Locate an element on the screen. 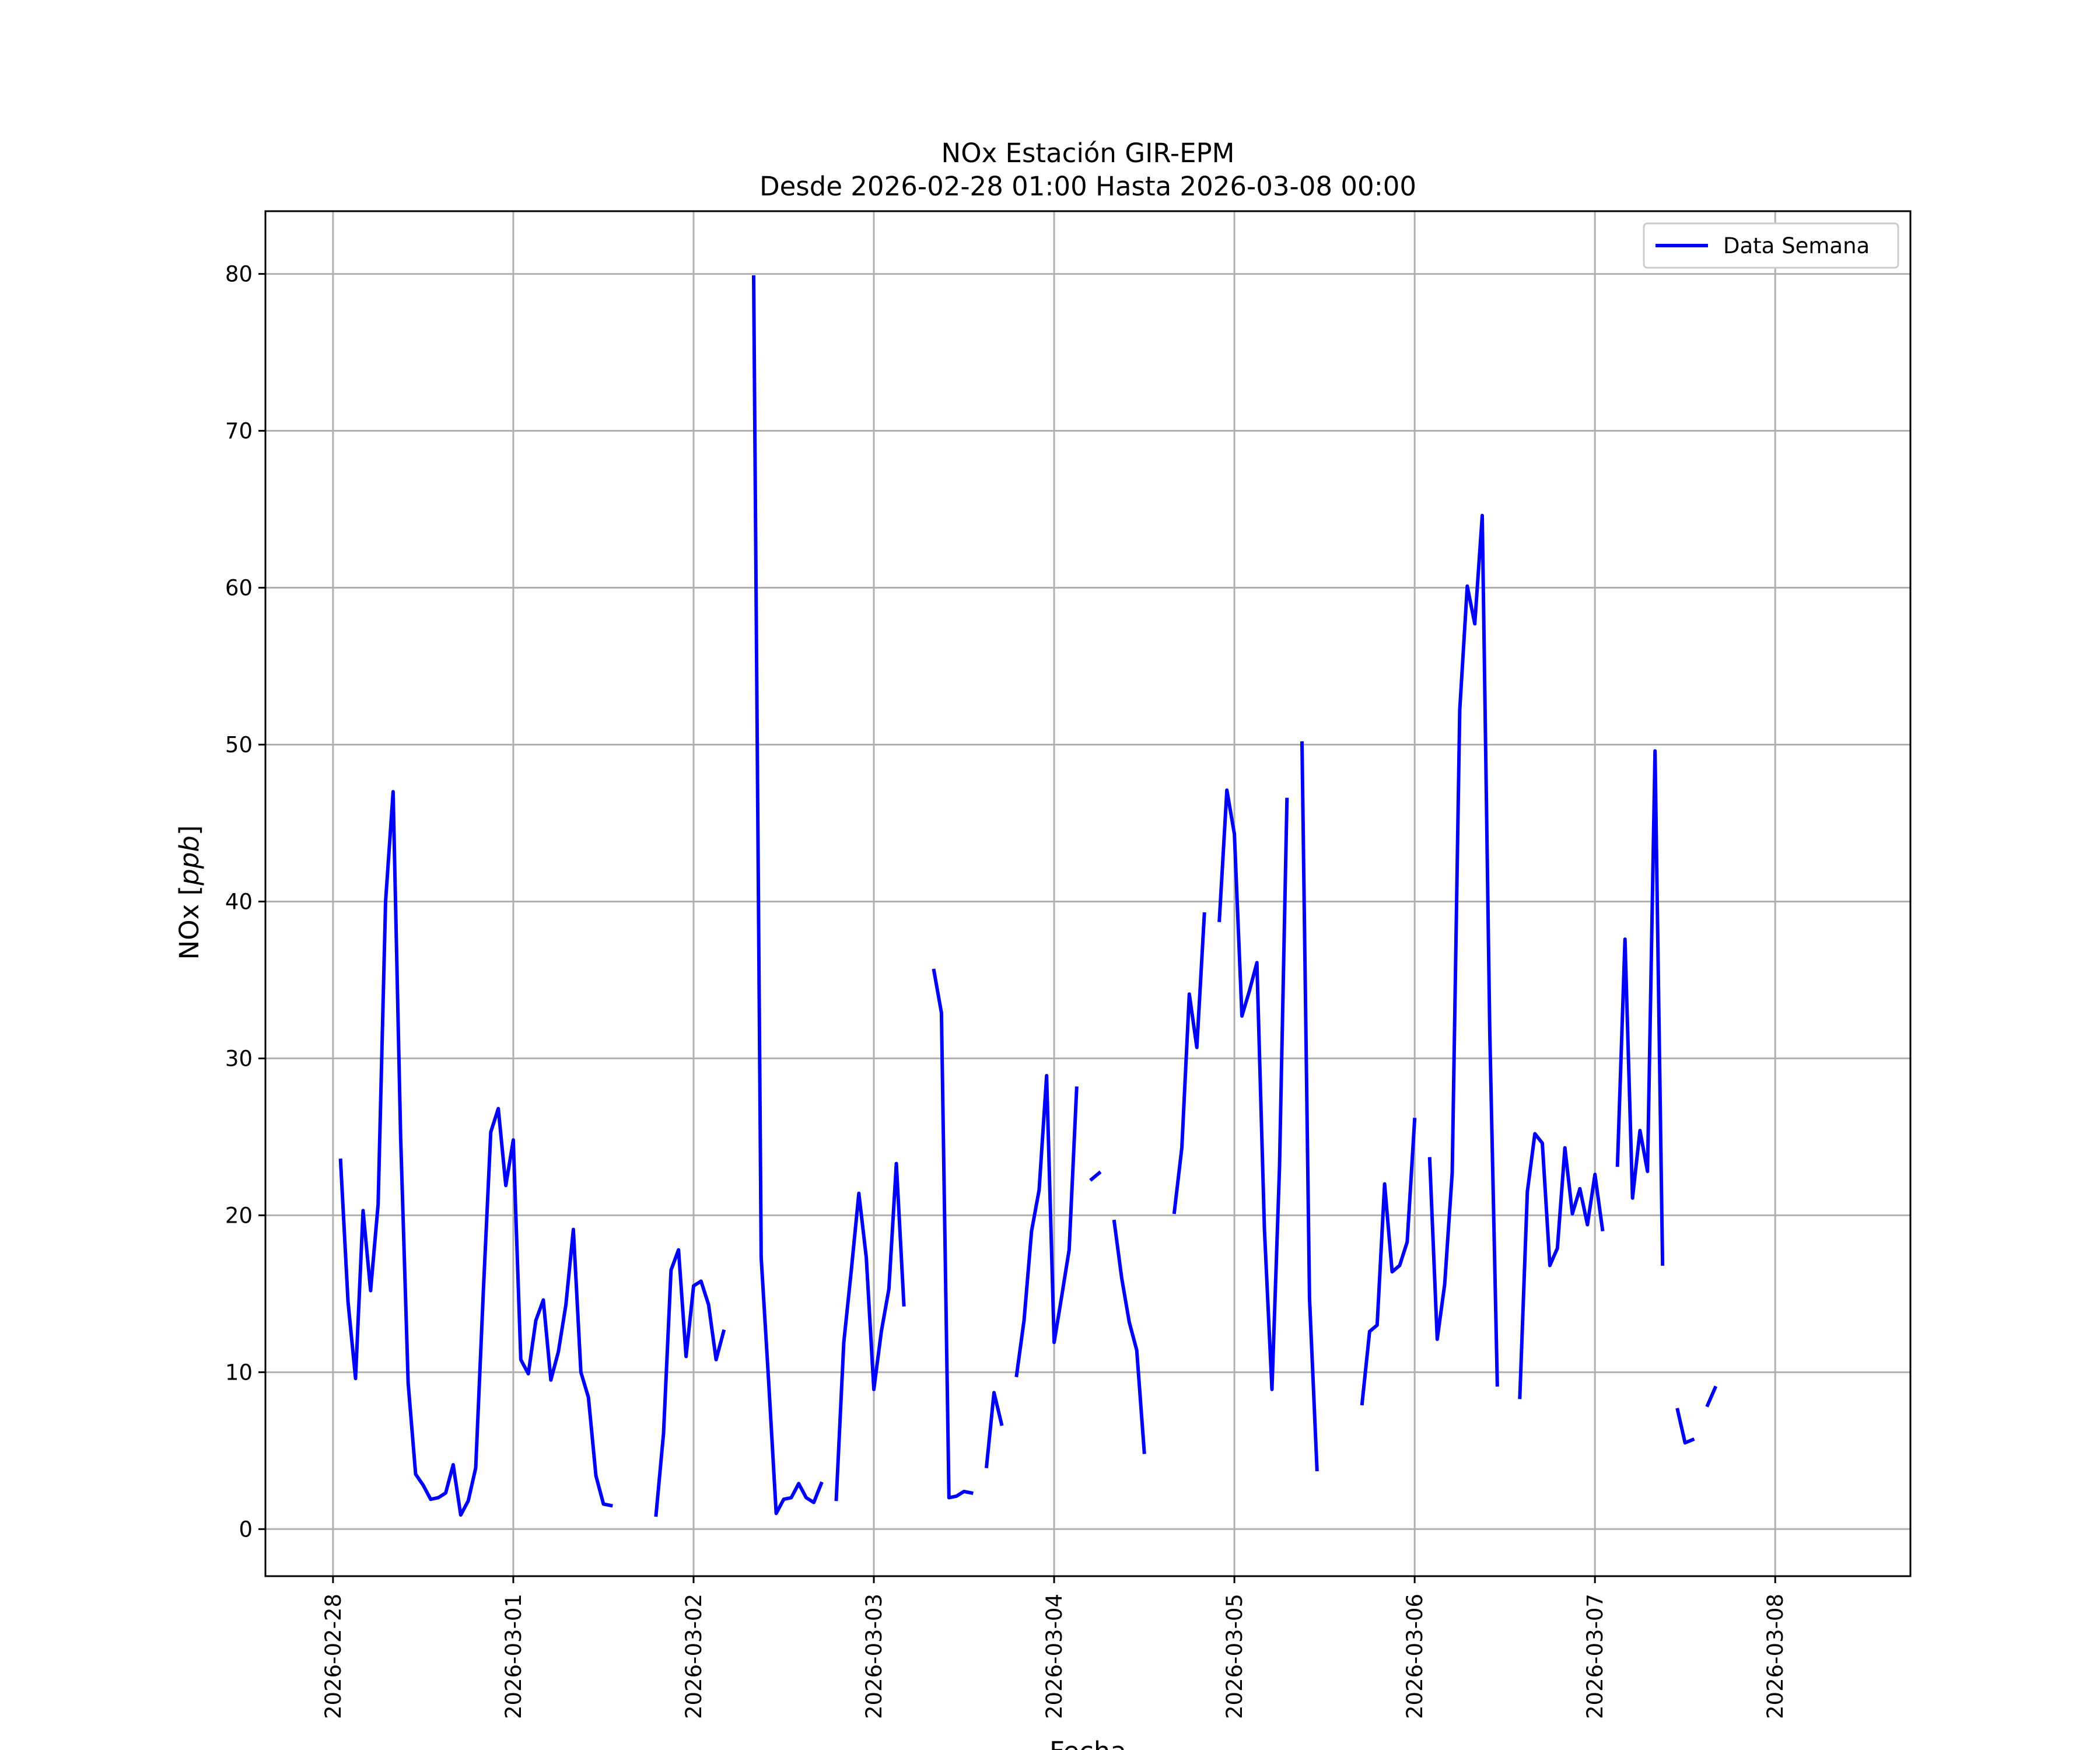 This screenshot has height=1750, width=2100. y-axis-label-unit: ppb is located at coordinates (189, 860).